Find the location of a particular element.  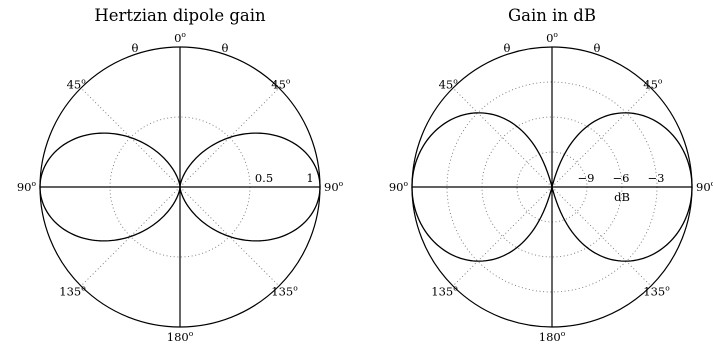

radial-tick-label: −9 is located at coordinates (586, 178).